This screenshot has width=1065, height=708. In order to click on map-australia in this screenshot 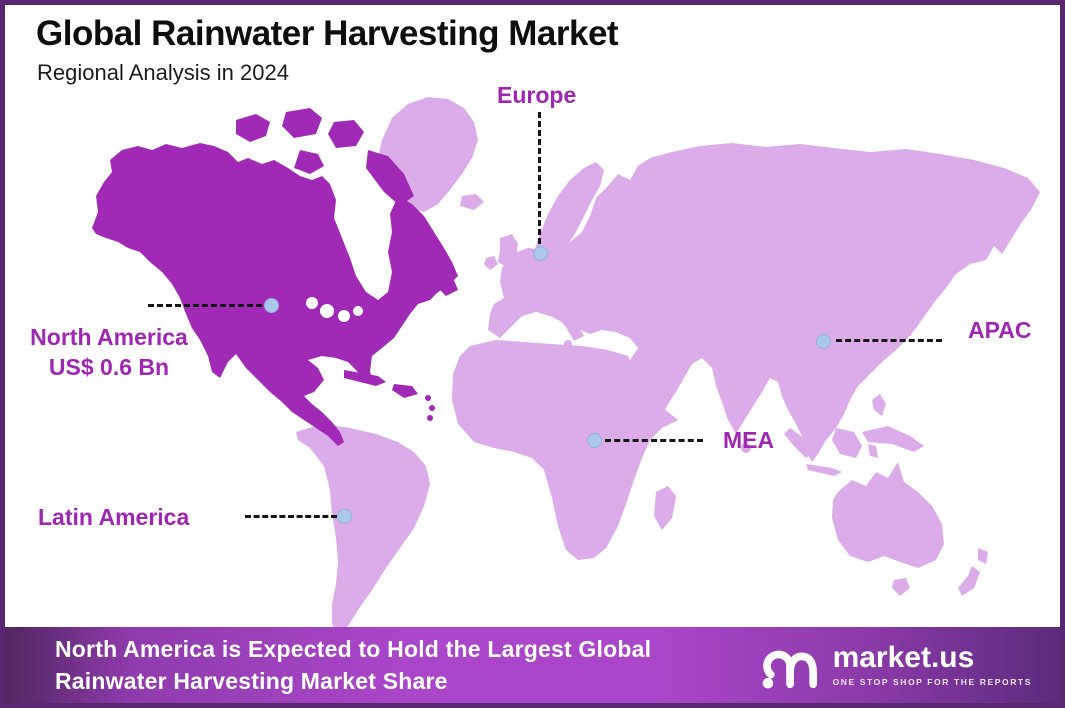, I will do `click(888, 515)`.